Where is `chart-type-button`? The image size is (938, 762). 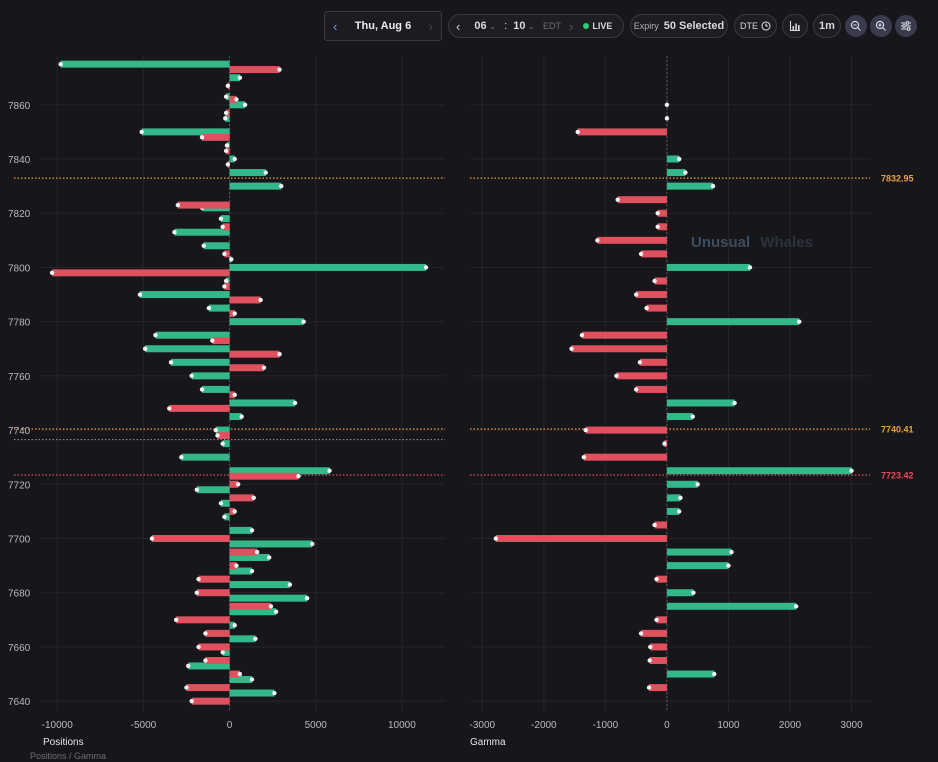 chart-type-button is located at coordinates (795, 26).